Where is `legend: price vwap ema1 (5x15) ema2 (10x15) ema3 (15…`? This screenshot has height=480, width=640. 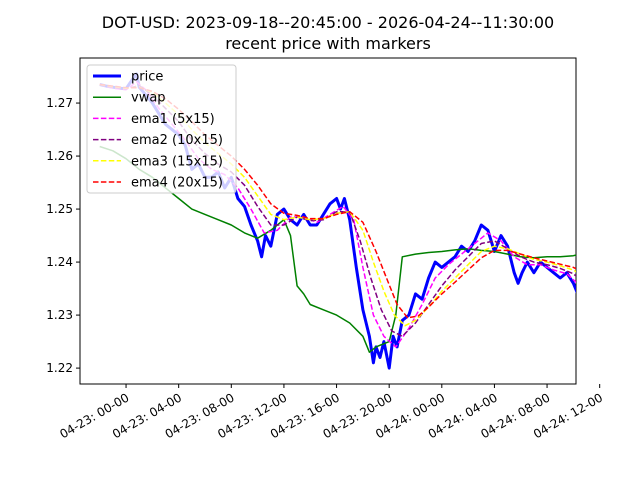
legend: price vwap ema1 (5x15) ema2 (10x15) ema3 (15… is located at coordinates (161, 129).